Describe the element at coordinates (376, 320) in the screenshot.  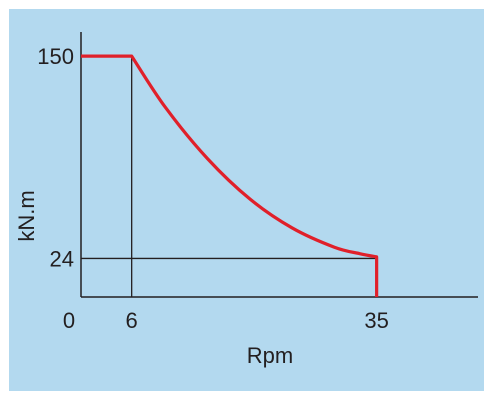
I see `x-tick-label: 35` at that location.